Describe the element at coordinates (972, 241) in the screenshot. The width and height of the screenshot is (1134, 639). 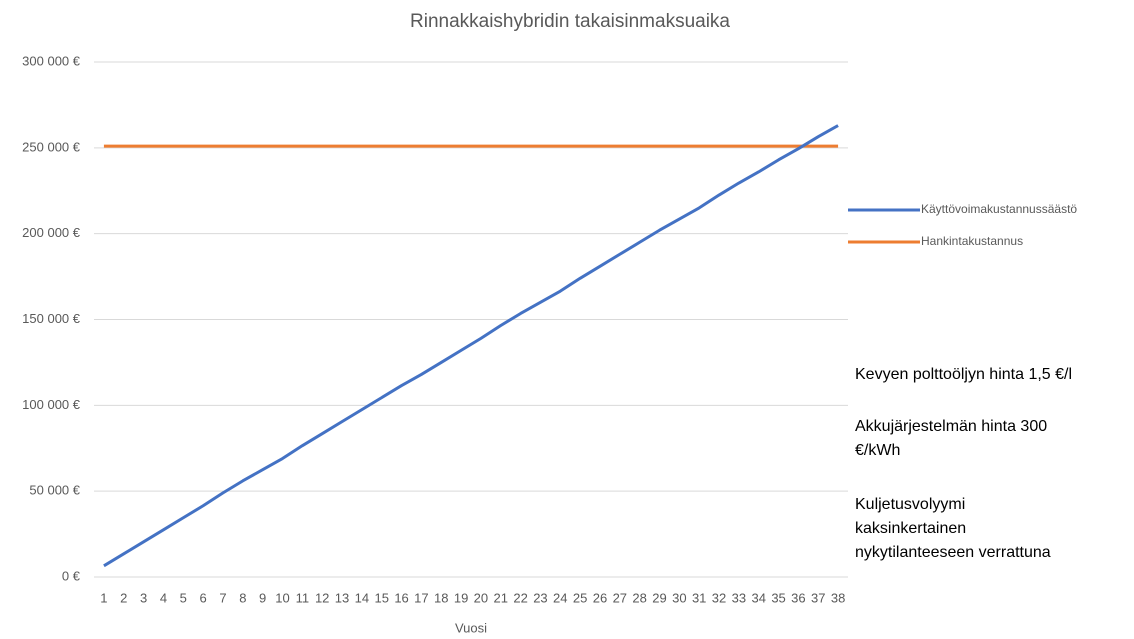
I see `legend-label: Hankintakustannus` at that location.